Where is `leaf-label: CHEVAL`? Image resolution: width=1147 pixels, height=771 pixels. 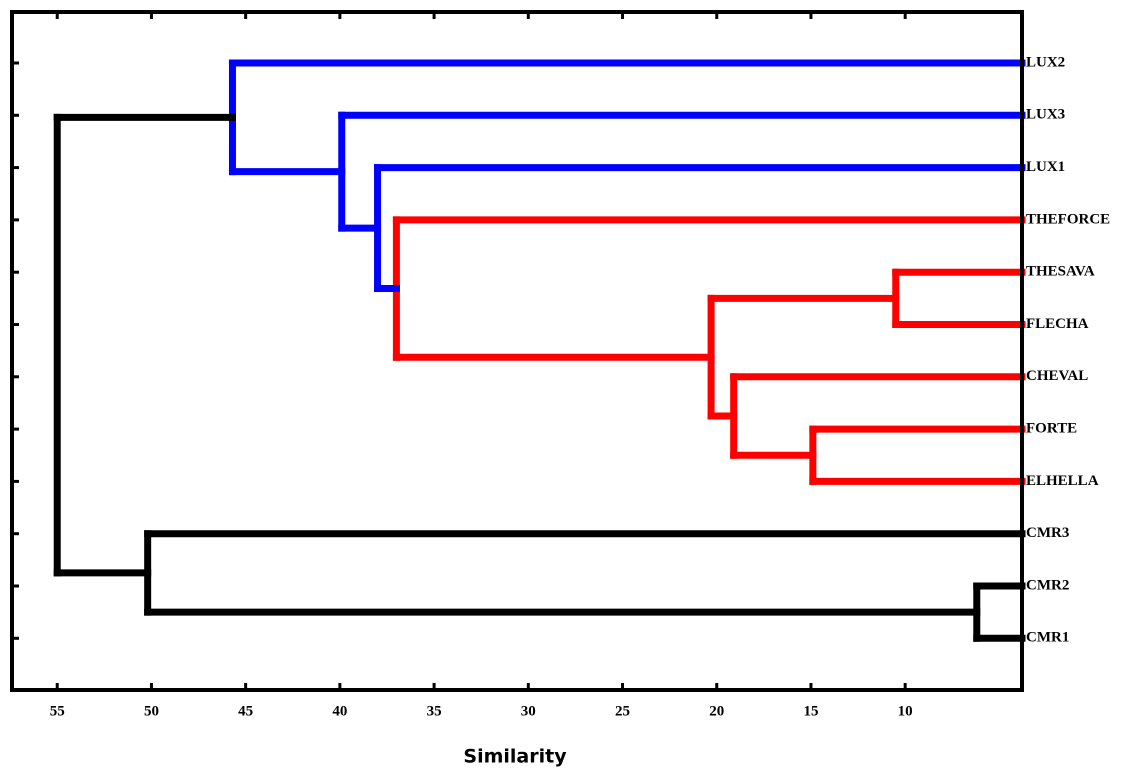 leaf-label: CHEVAL is located at coordinates (1057, 376).